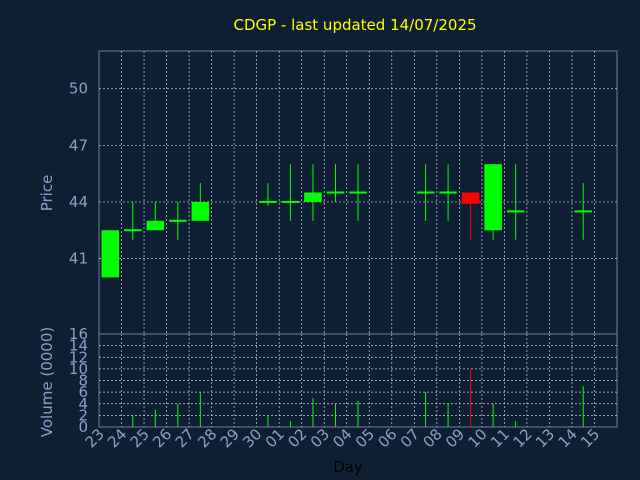  Describe the element at coordinates (78, 202) in the screenshot. I see `price-tick-label: 44` at that location.